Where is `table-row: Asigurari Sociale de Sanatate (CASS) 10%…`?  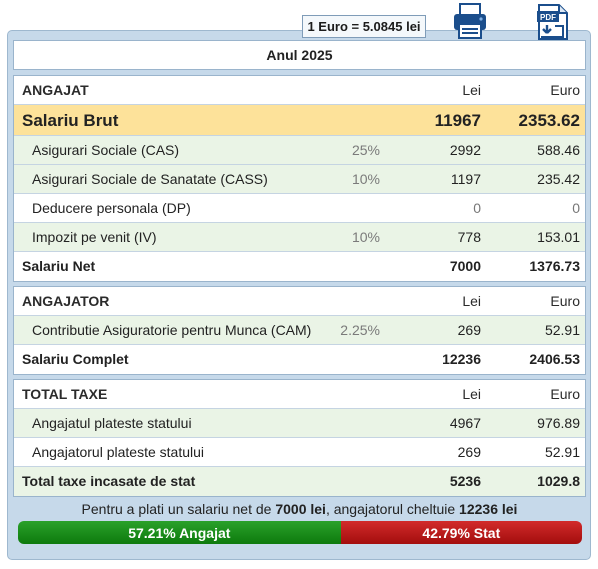
table-row: Asigurari Sociale de Sanatate (CASS) 10%… is located at coordinates (299, 179).